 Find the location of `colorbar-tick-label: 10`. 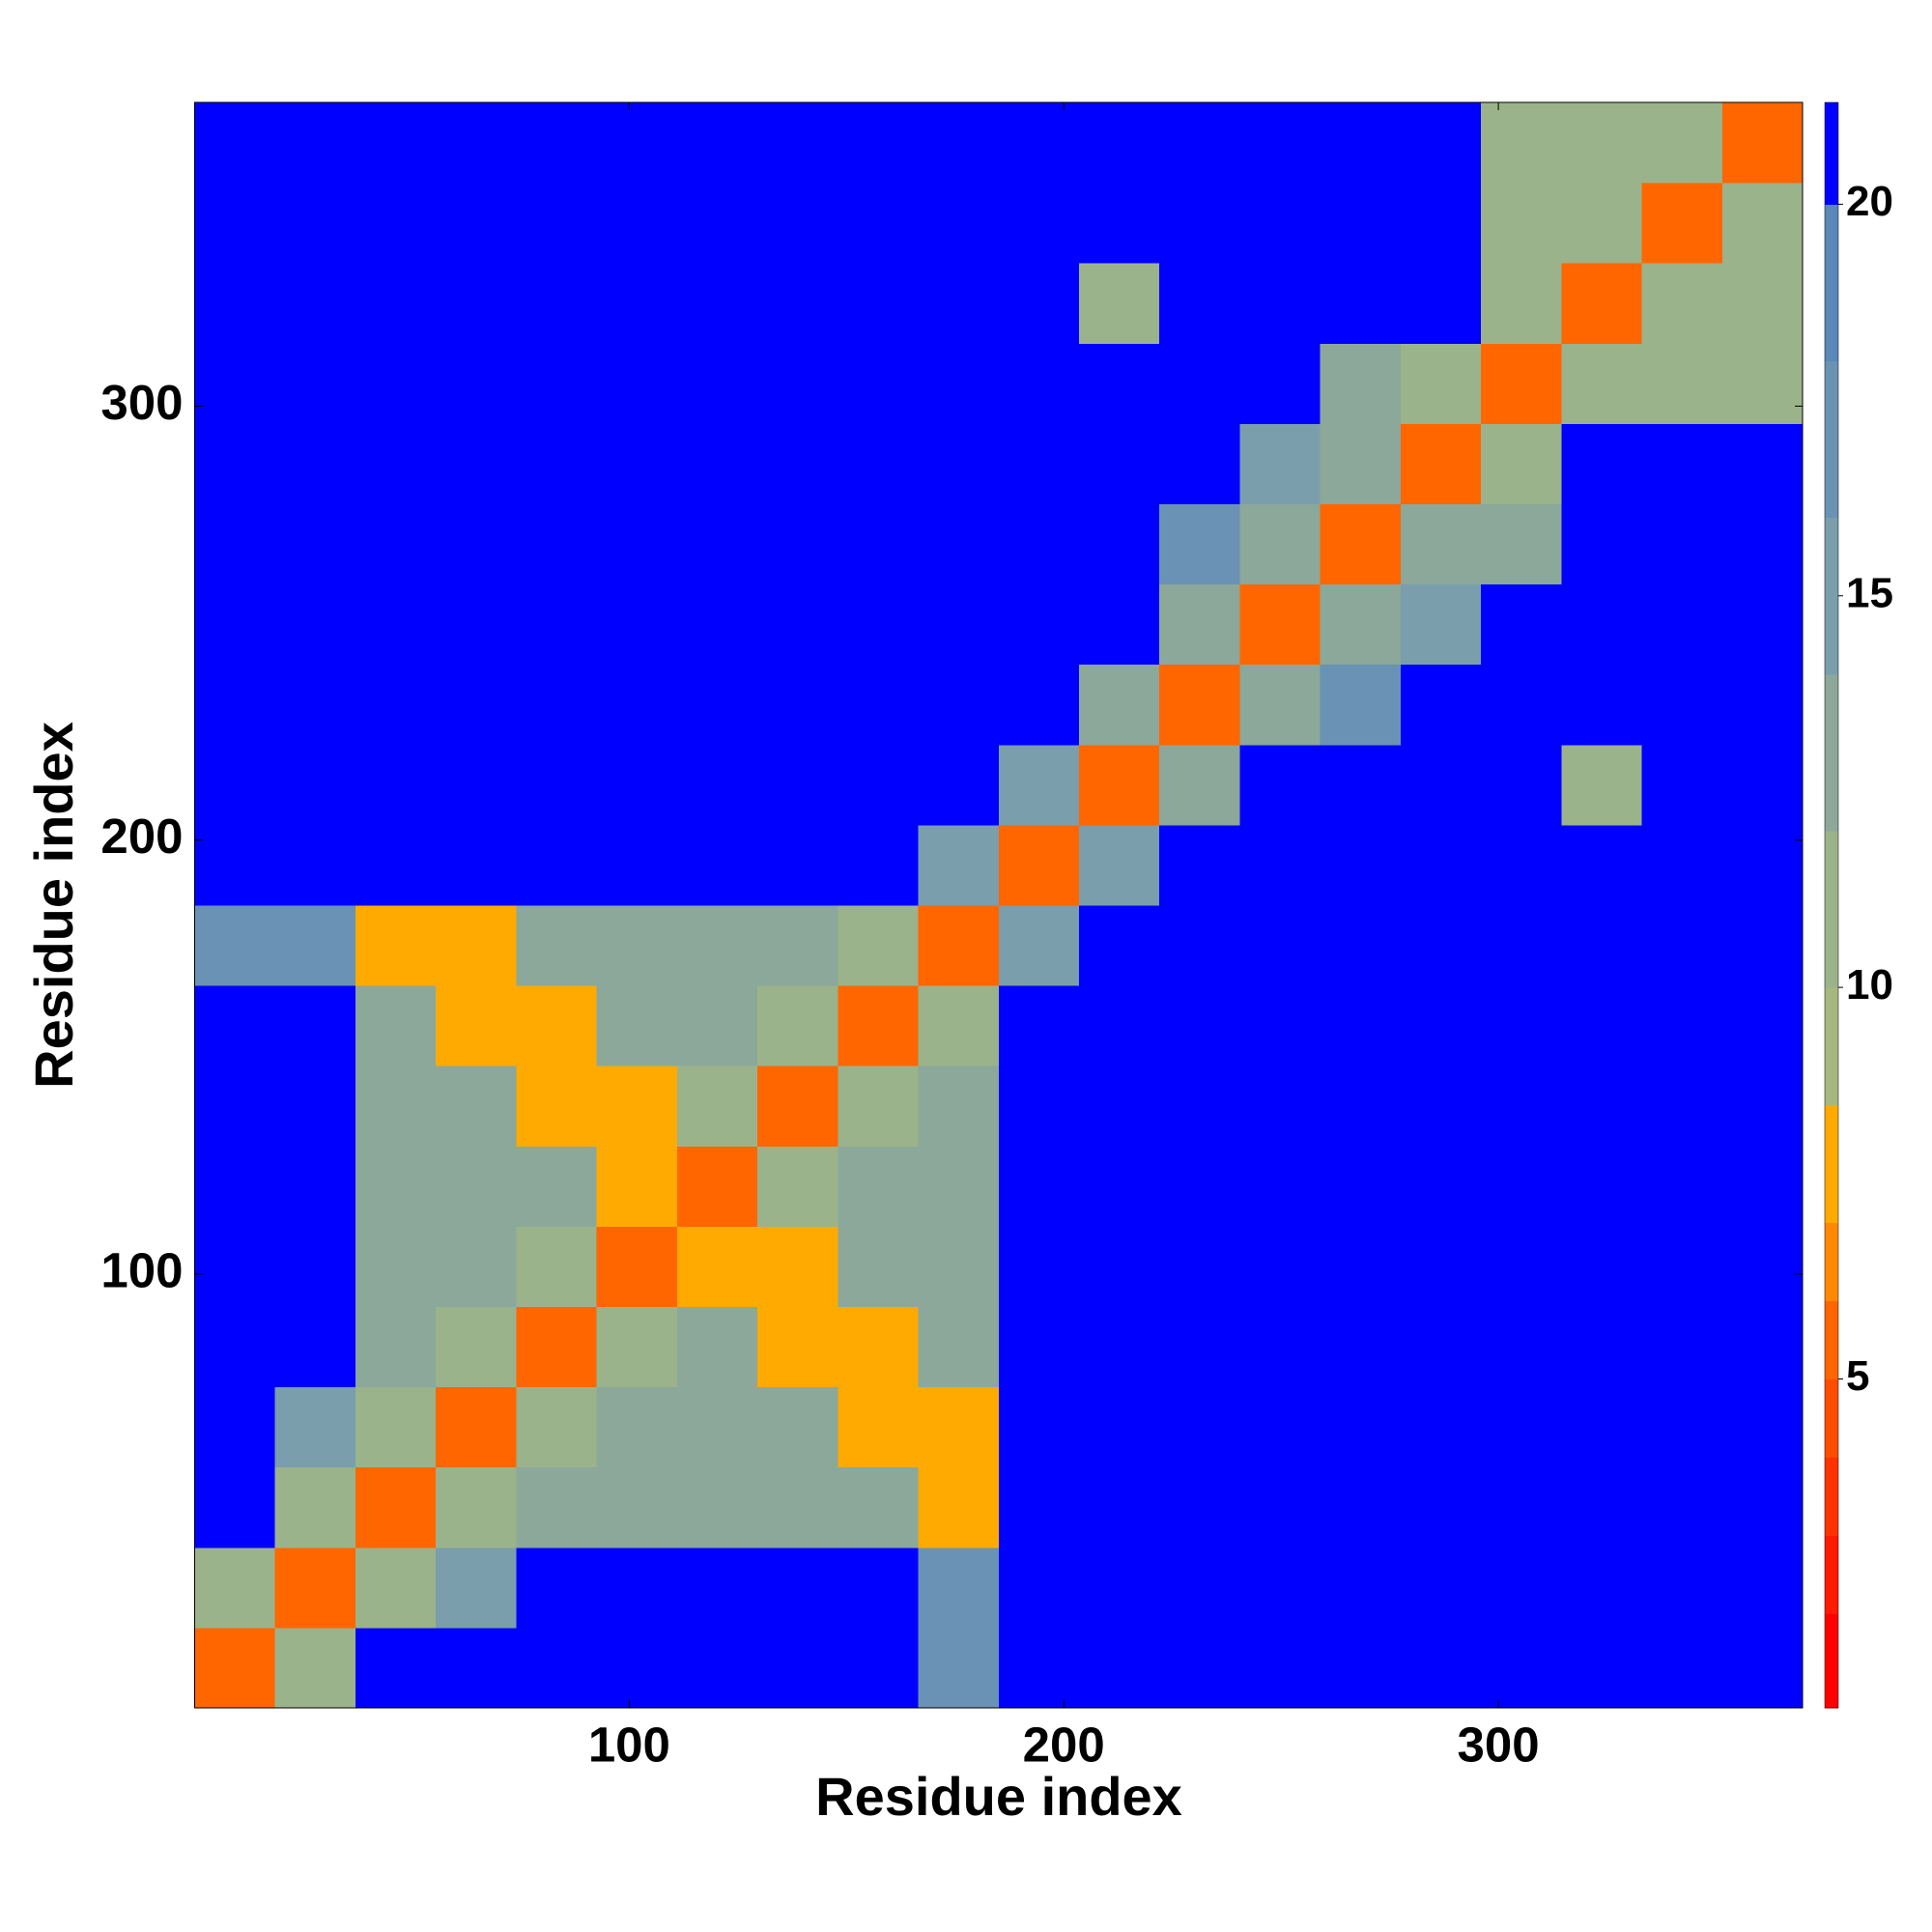

colorbar-tick-label: 10 is located at coordinates (1869, 985).